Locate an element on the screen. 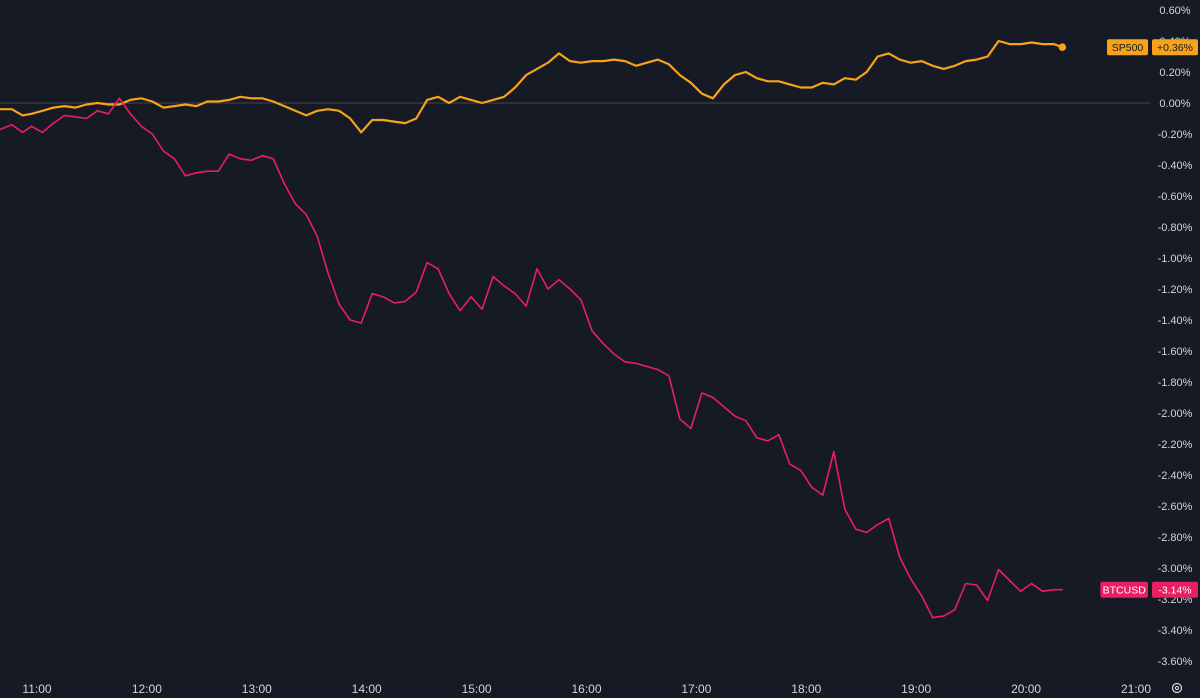  x-tick-label: 11:00 is located at coordinates (36, 689).